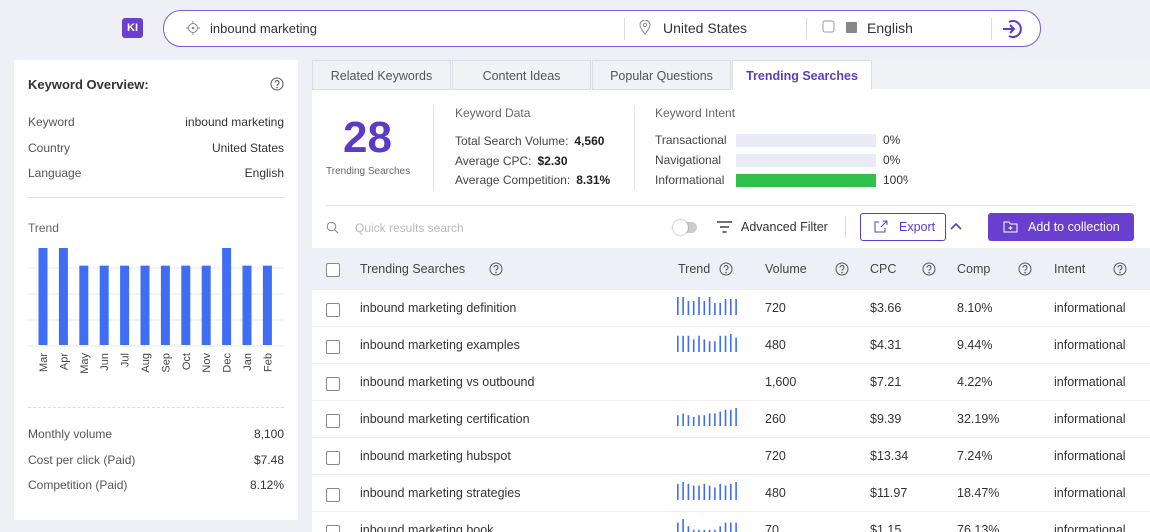 The width and height of the screenshot is (1150, 532). Describe the element at coordinates (886, 527) in the screenshot. I see `cell-cpc: $1.15` at that location.